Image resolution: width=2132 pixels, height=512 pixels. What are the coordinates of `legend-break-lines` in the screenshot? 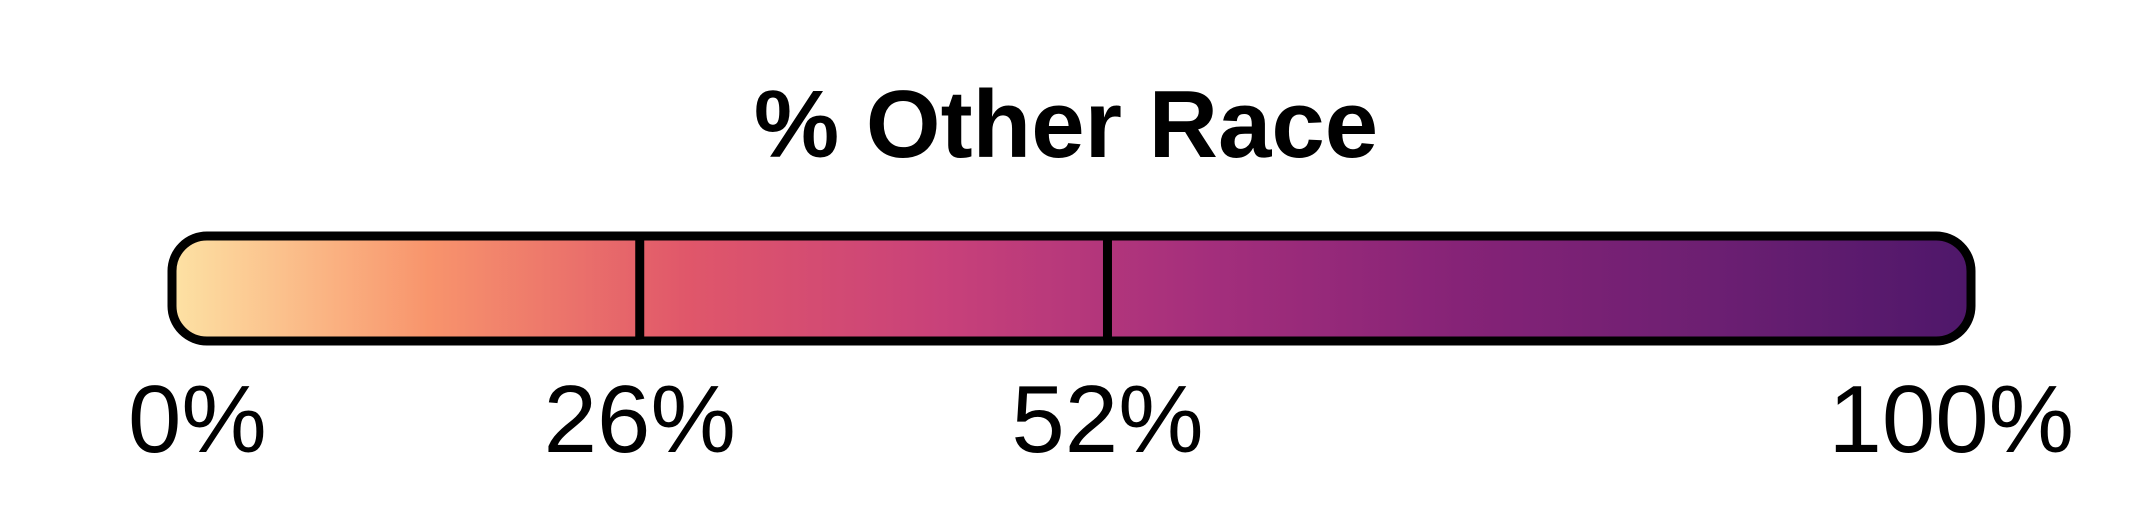 It's located at (873, 288).